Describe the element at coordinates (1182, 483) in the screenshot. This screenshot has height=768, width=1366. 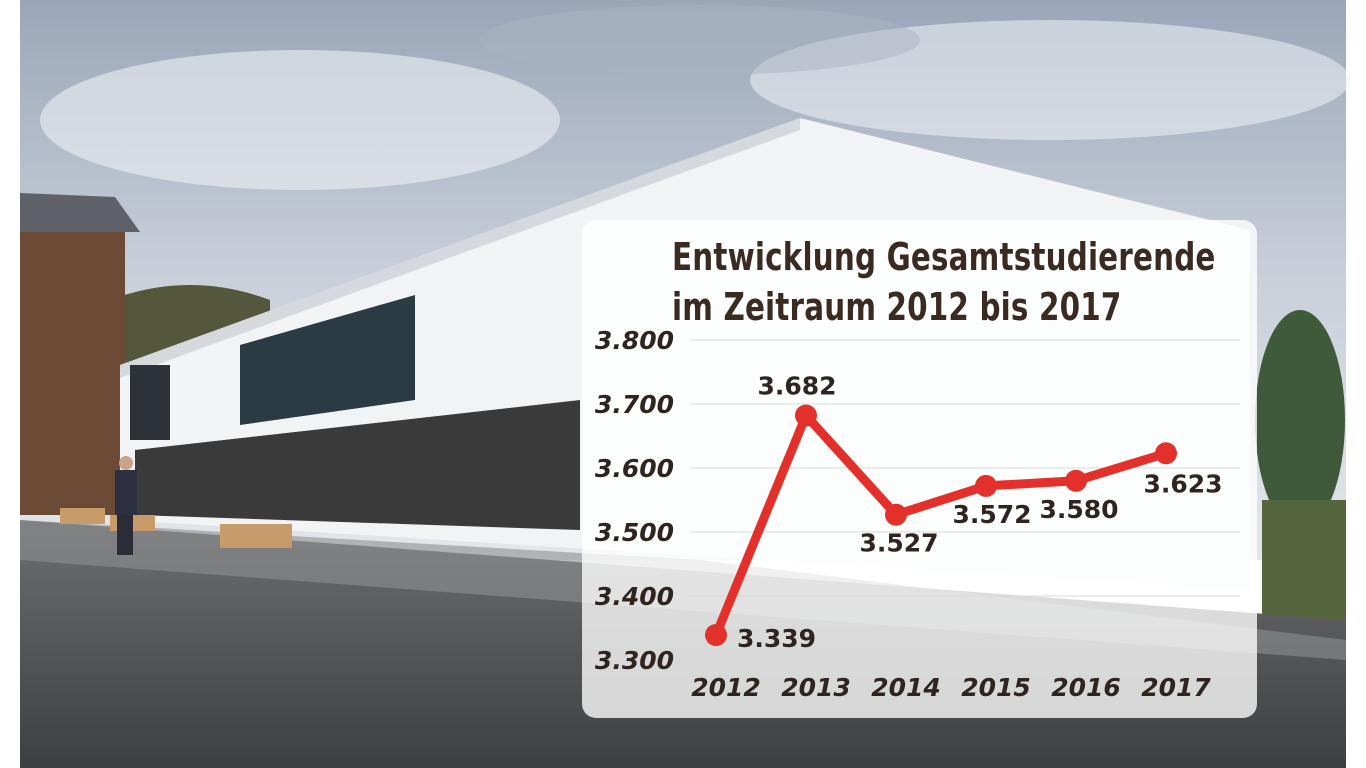
I see `data-label: 3.623` at that location.